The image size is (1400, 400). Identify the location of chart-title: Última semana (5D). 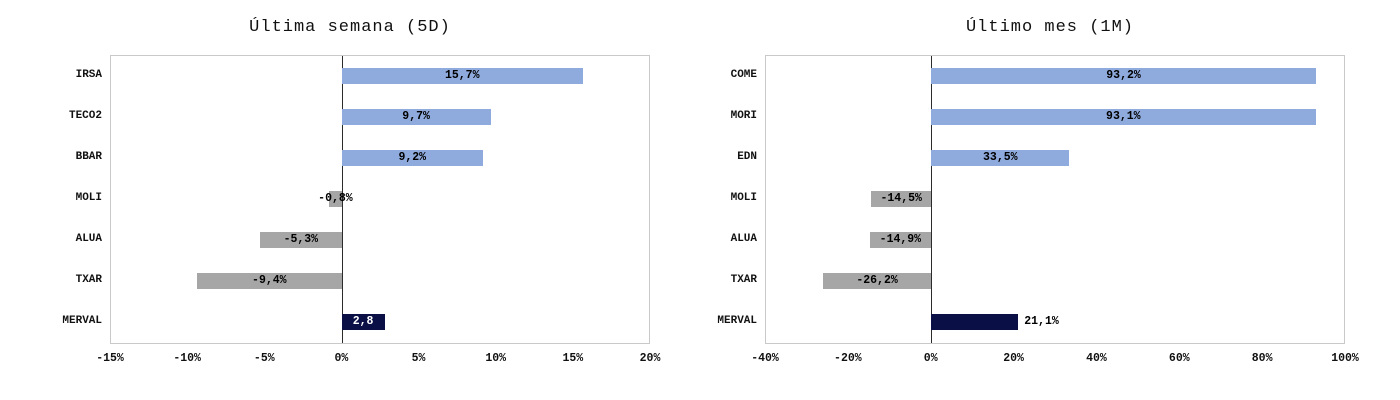
(350, 27).